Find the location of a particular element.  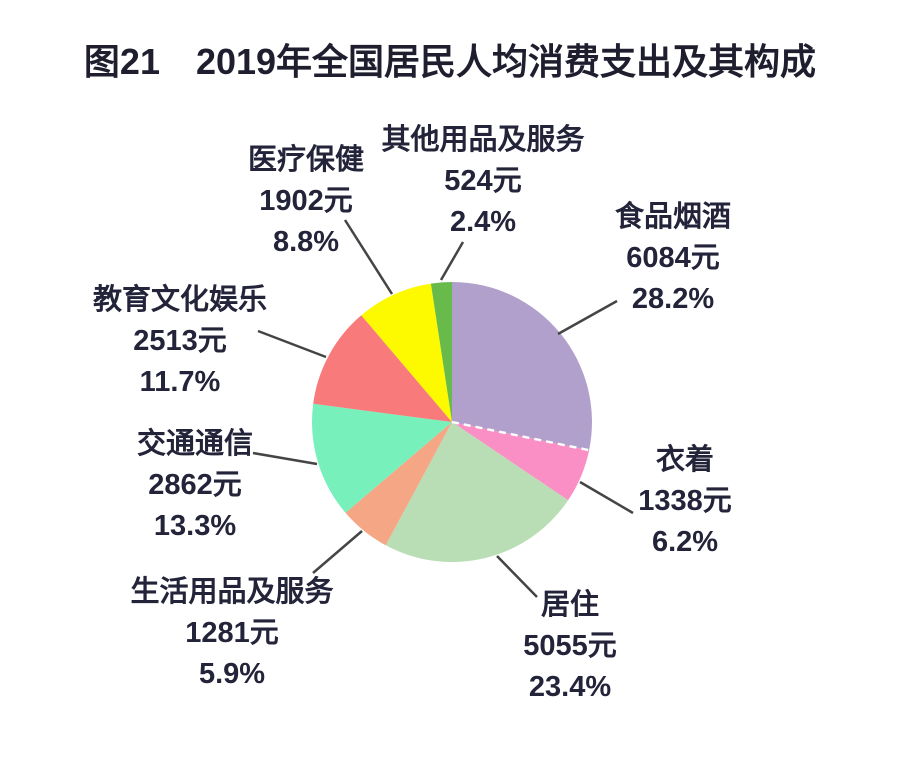

slice-name: 医疗保健 is located at coordinates (306, 160).